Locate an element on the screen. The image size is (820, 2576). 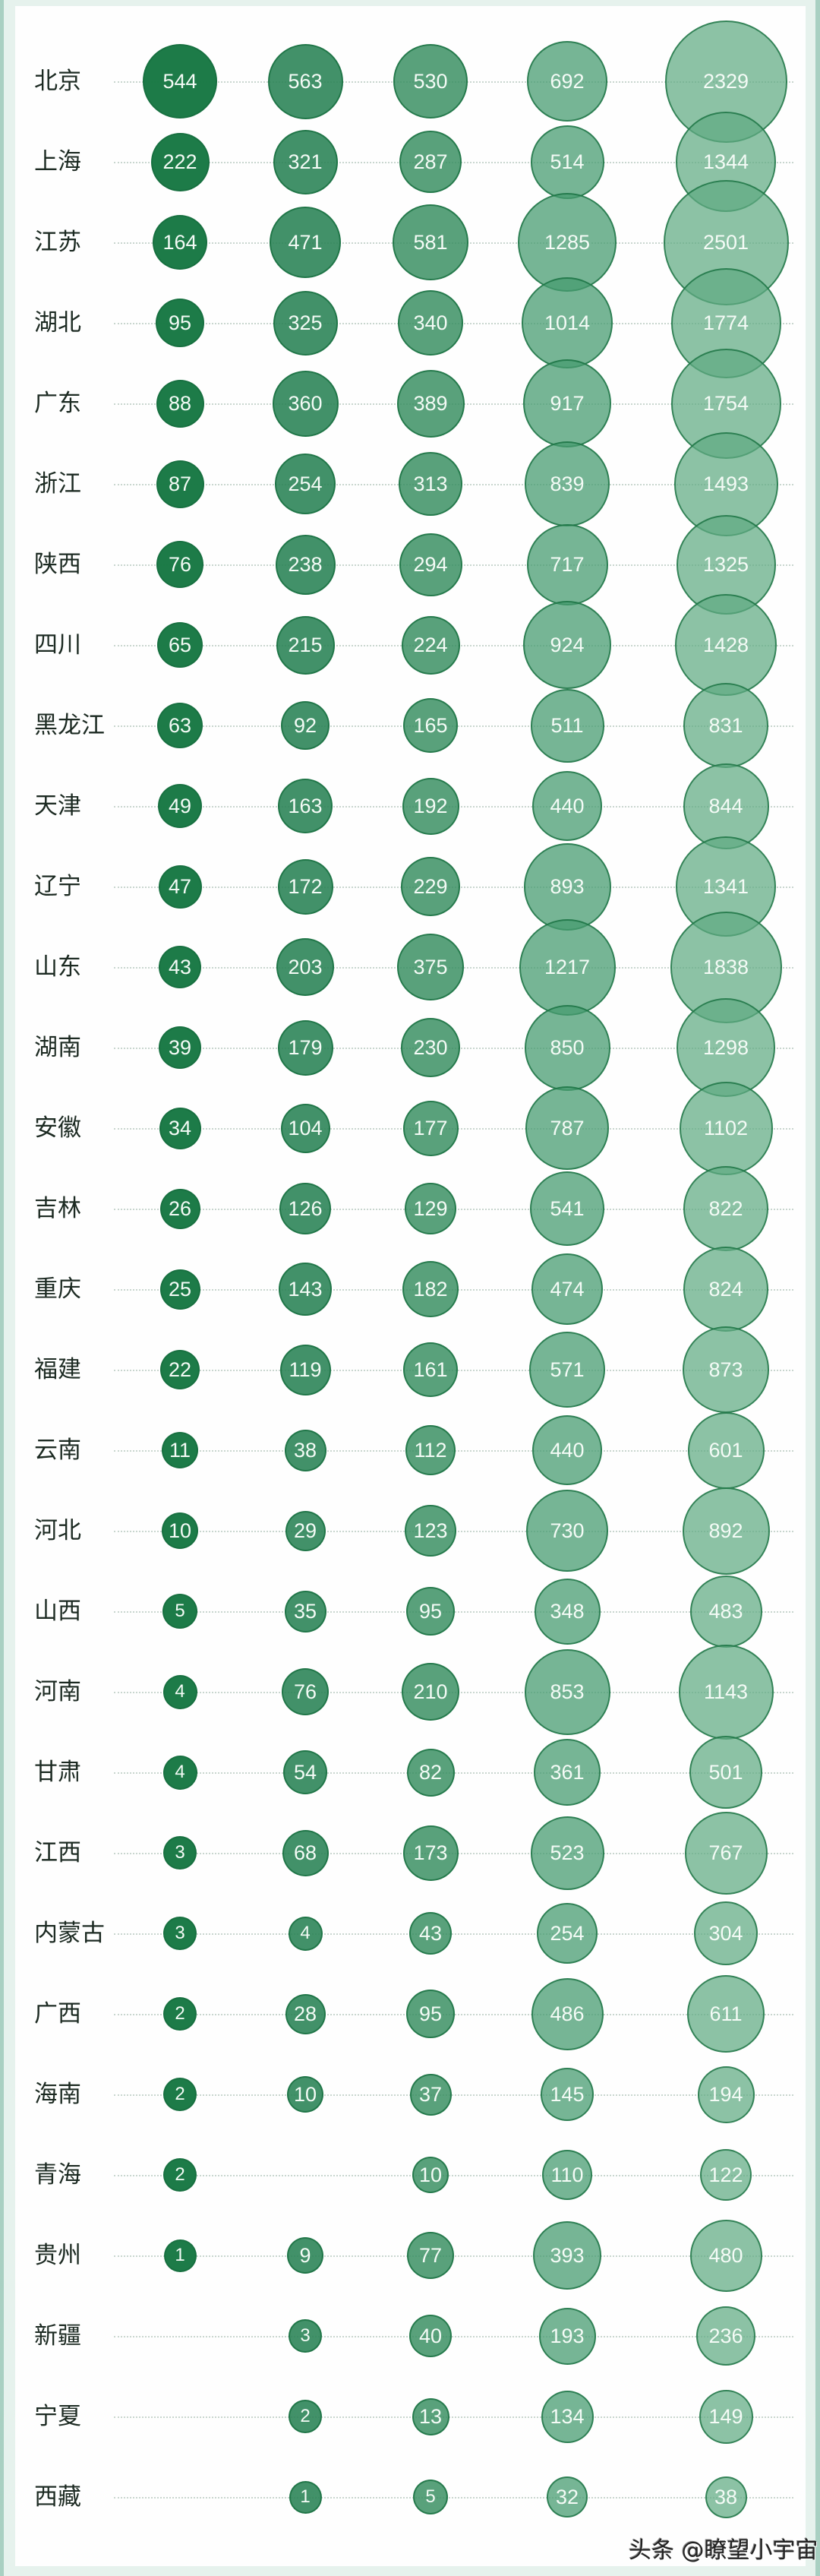
bubble-value: 360 is located at coordinates (305, 403).